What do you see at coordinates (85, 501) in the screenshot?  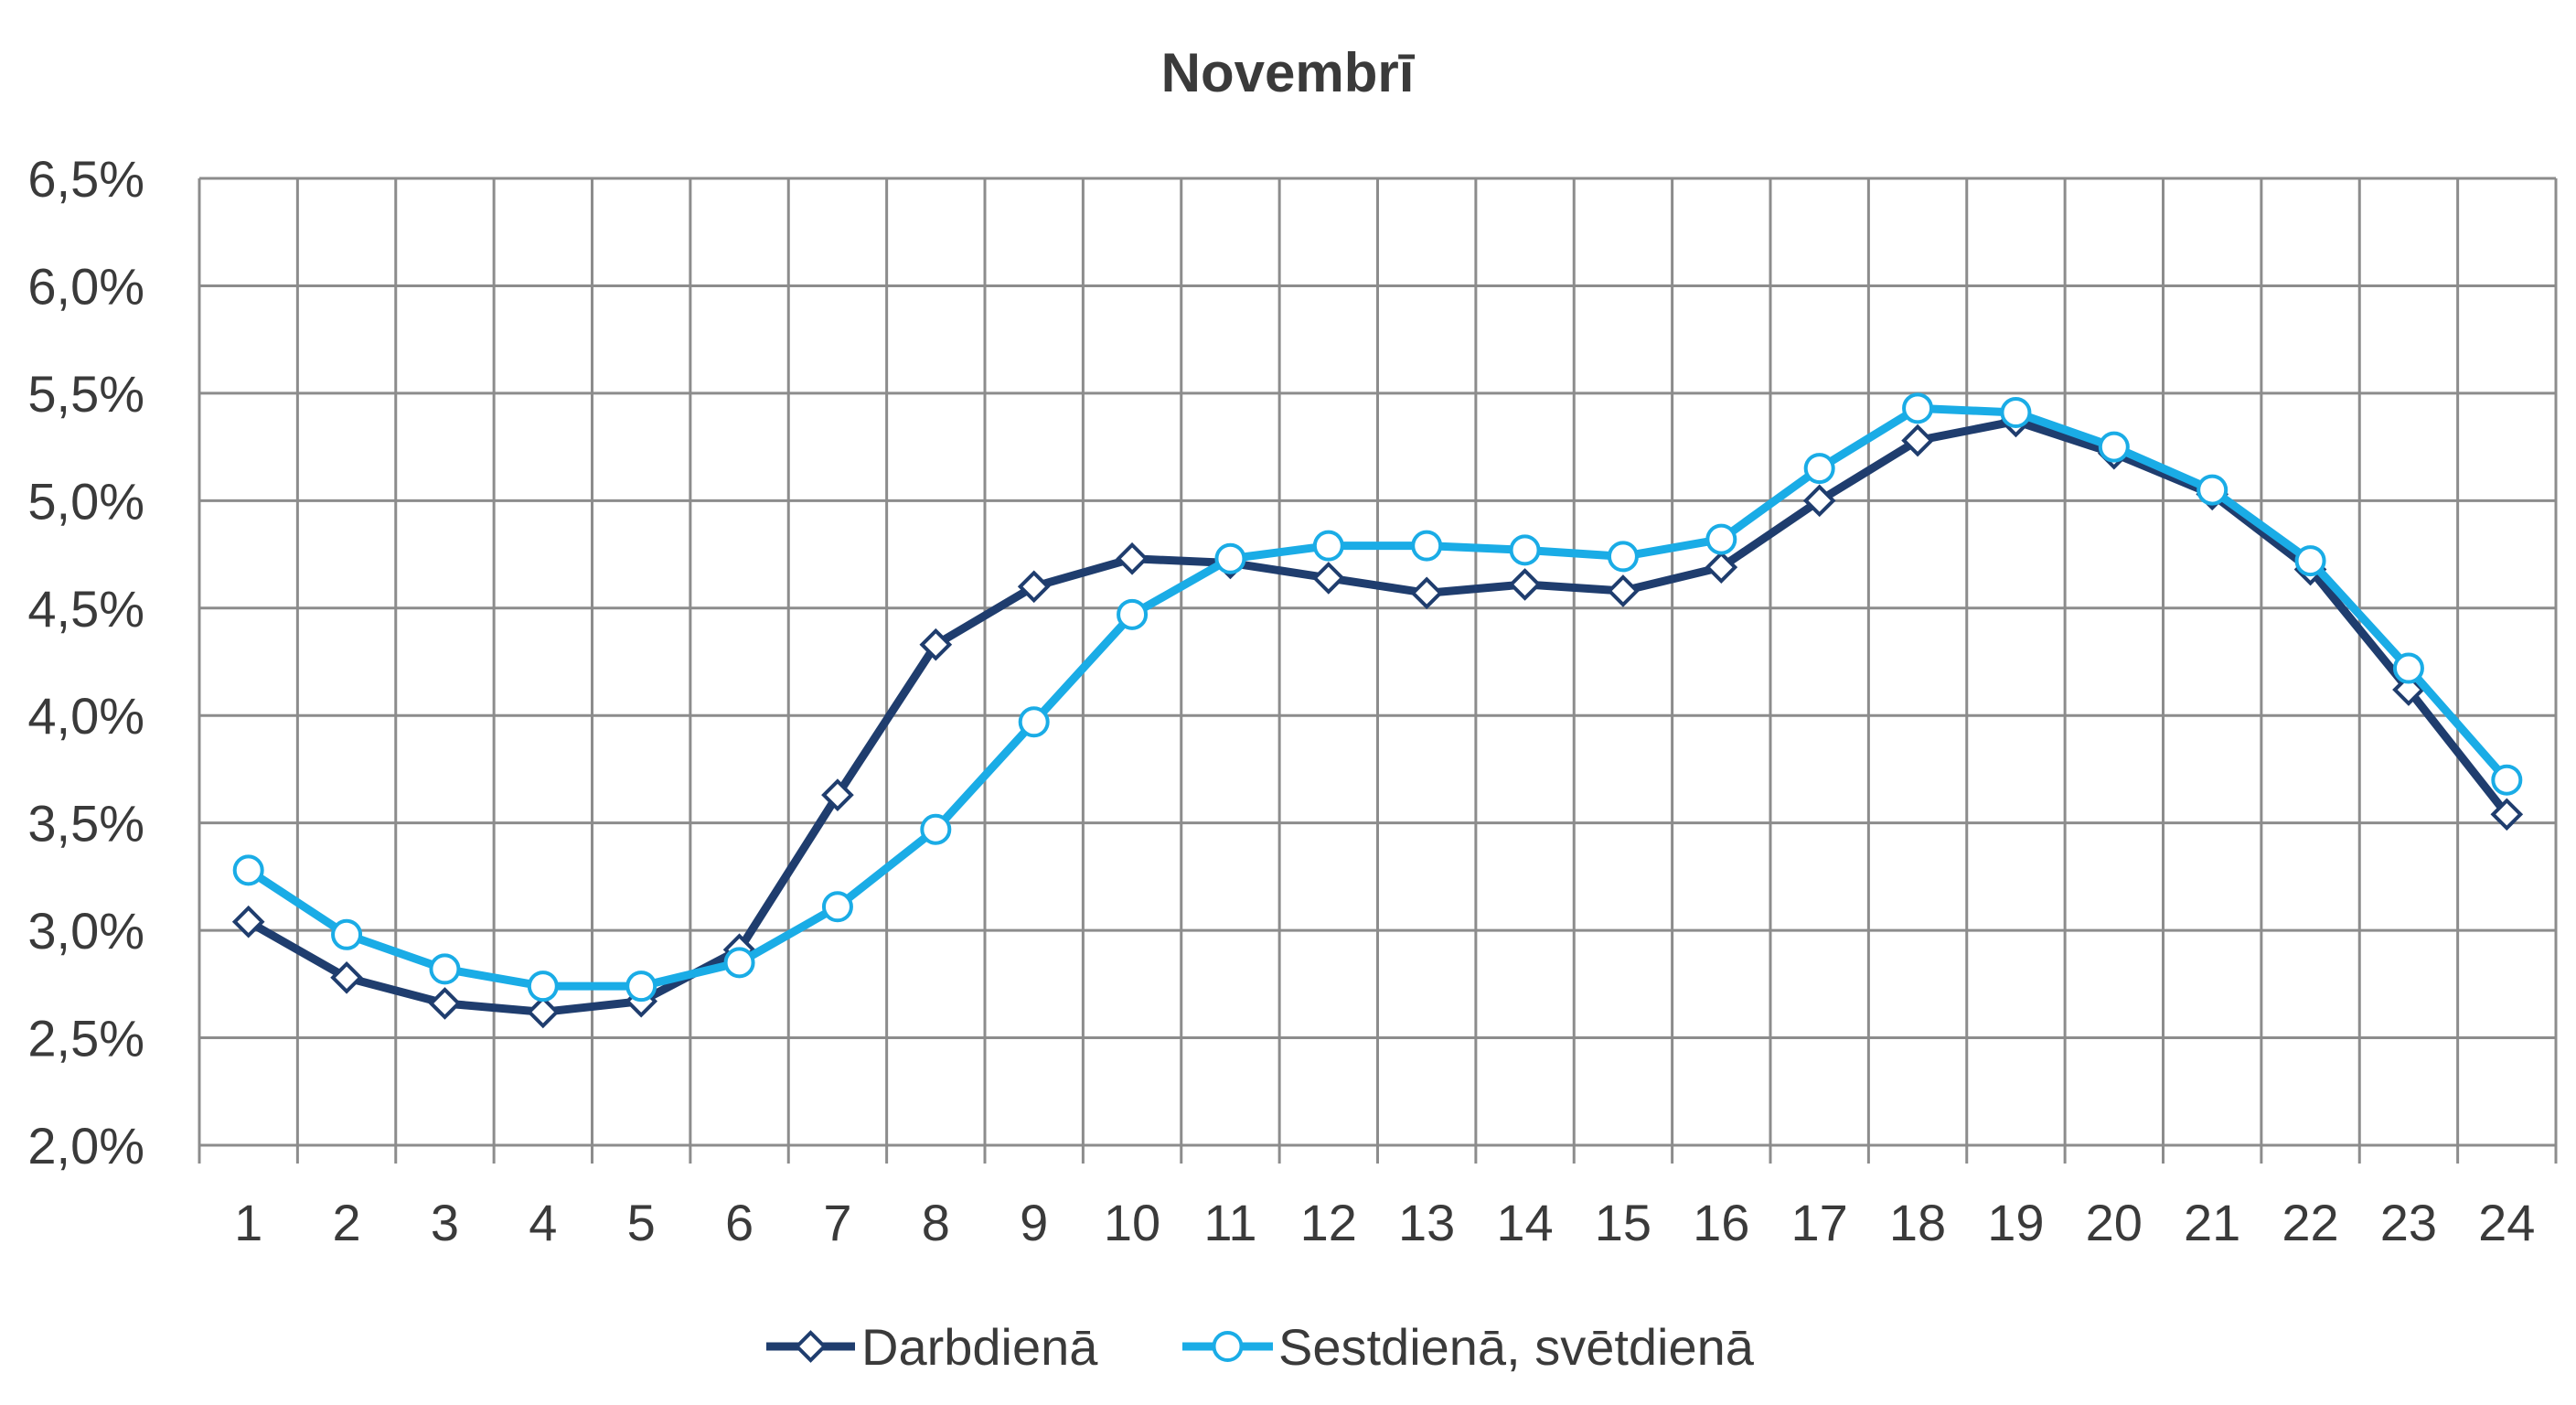 I see `y-tick-label: 5,0%` at bounding box center [85, 501].